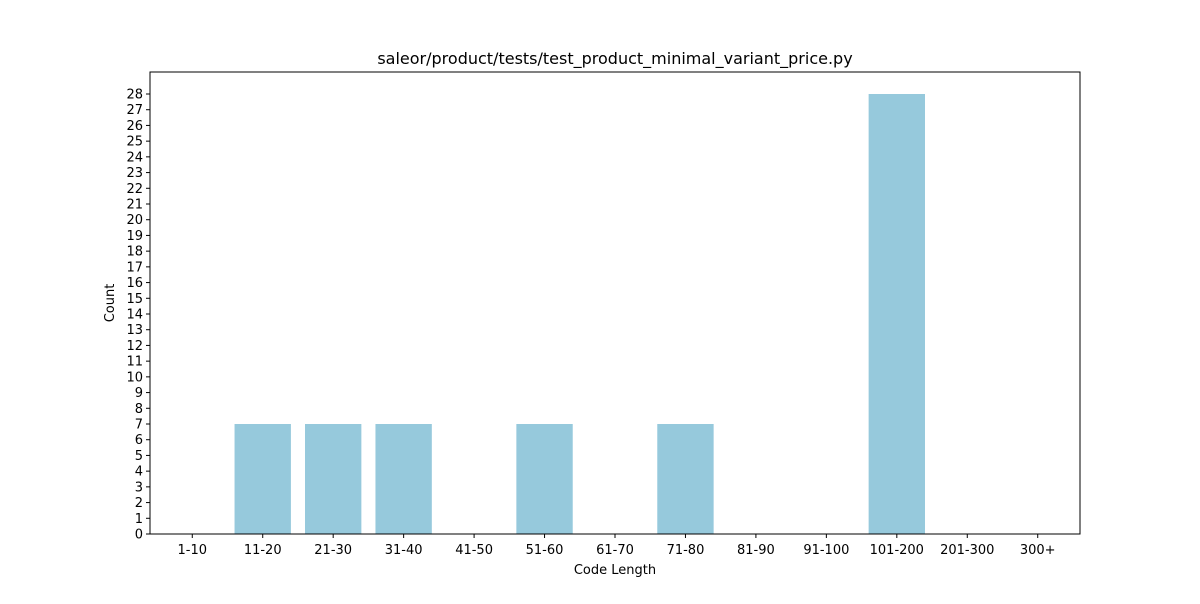  Describe the element at coordinates (134, 126) in the screenshot. I see `y-tick-label: 26` at that location.